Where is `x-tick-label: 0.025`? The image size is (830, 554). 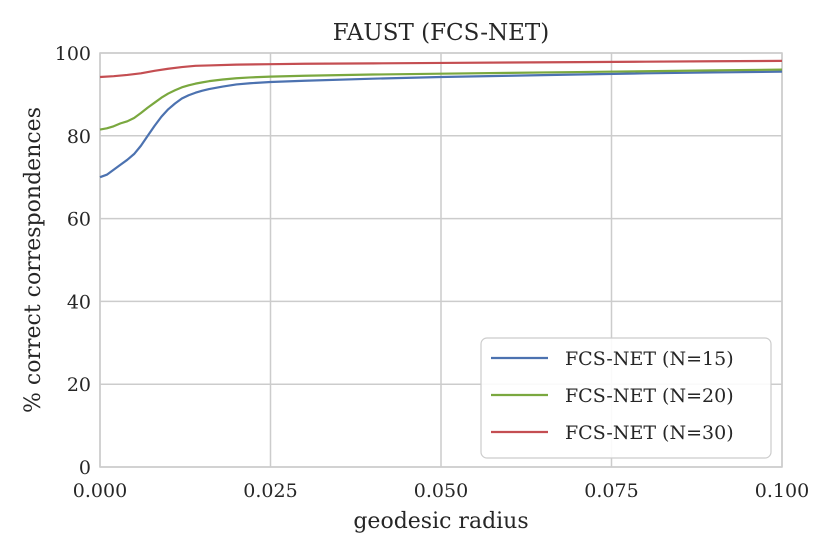 x-tick-label: 0.025 is located at coordinates (270, 491).